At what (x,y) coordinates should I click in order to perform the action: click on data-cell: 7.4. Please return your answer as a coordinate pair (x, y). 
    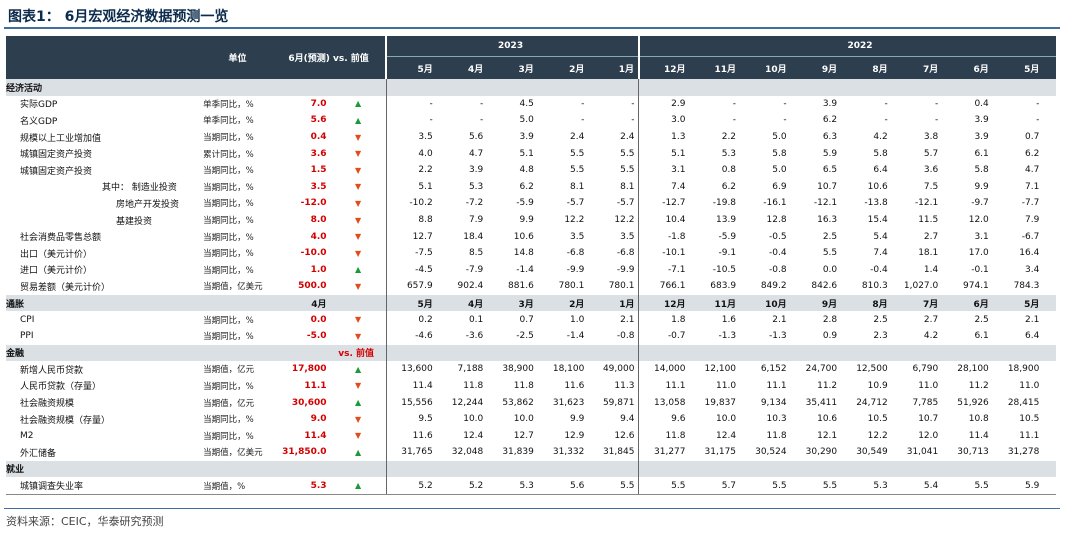
    Looking at the image, I should click on (664, 187).